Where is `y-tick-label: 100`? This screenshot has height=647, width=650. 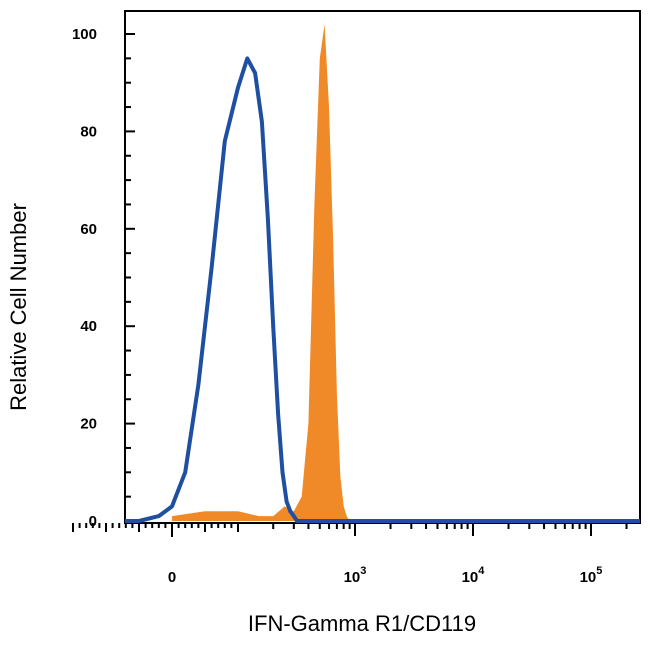
y-tick-label: 100 is located at coordinates (84, 34).